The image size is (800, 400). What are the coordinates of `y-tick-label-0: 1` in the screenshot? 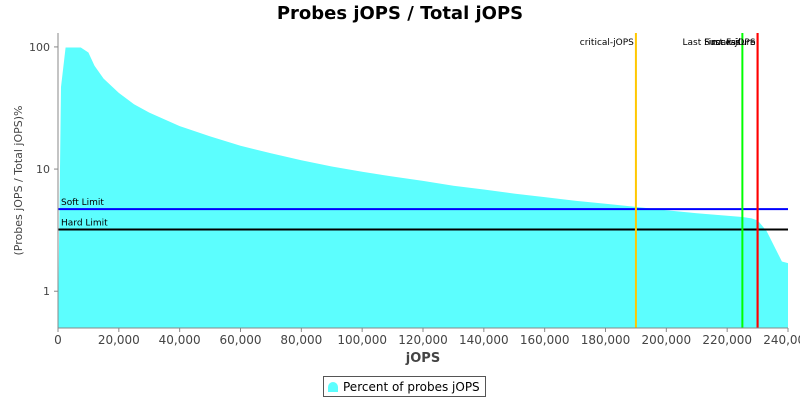 It's located at (46, 291).